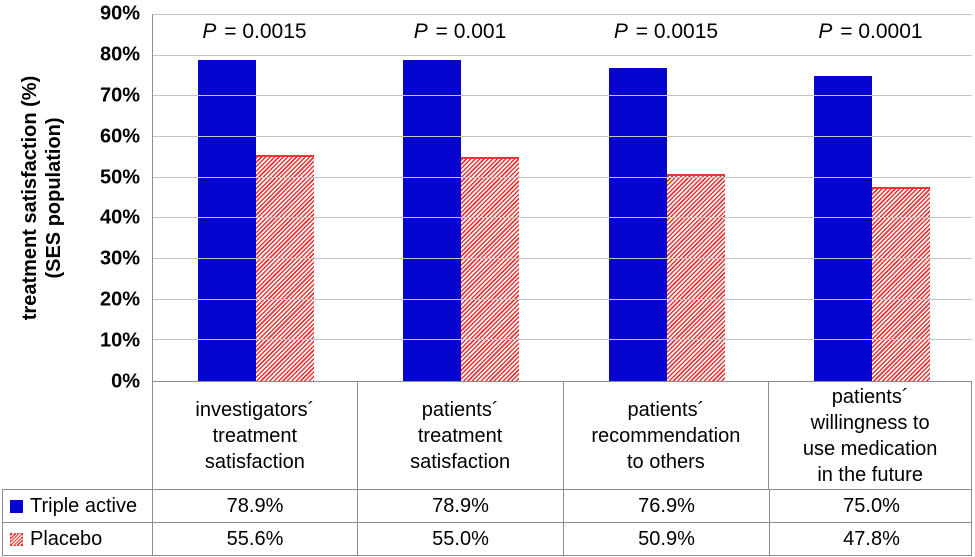  What do you see at coordinates (461, 435) in the screenshot?
I see `category-label: patients´ treatment satisfaction` at bounding box center [461, 435].